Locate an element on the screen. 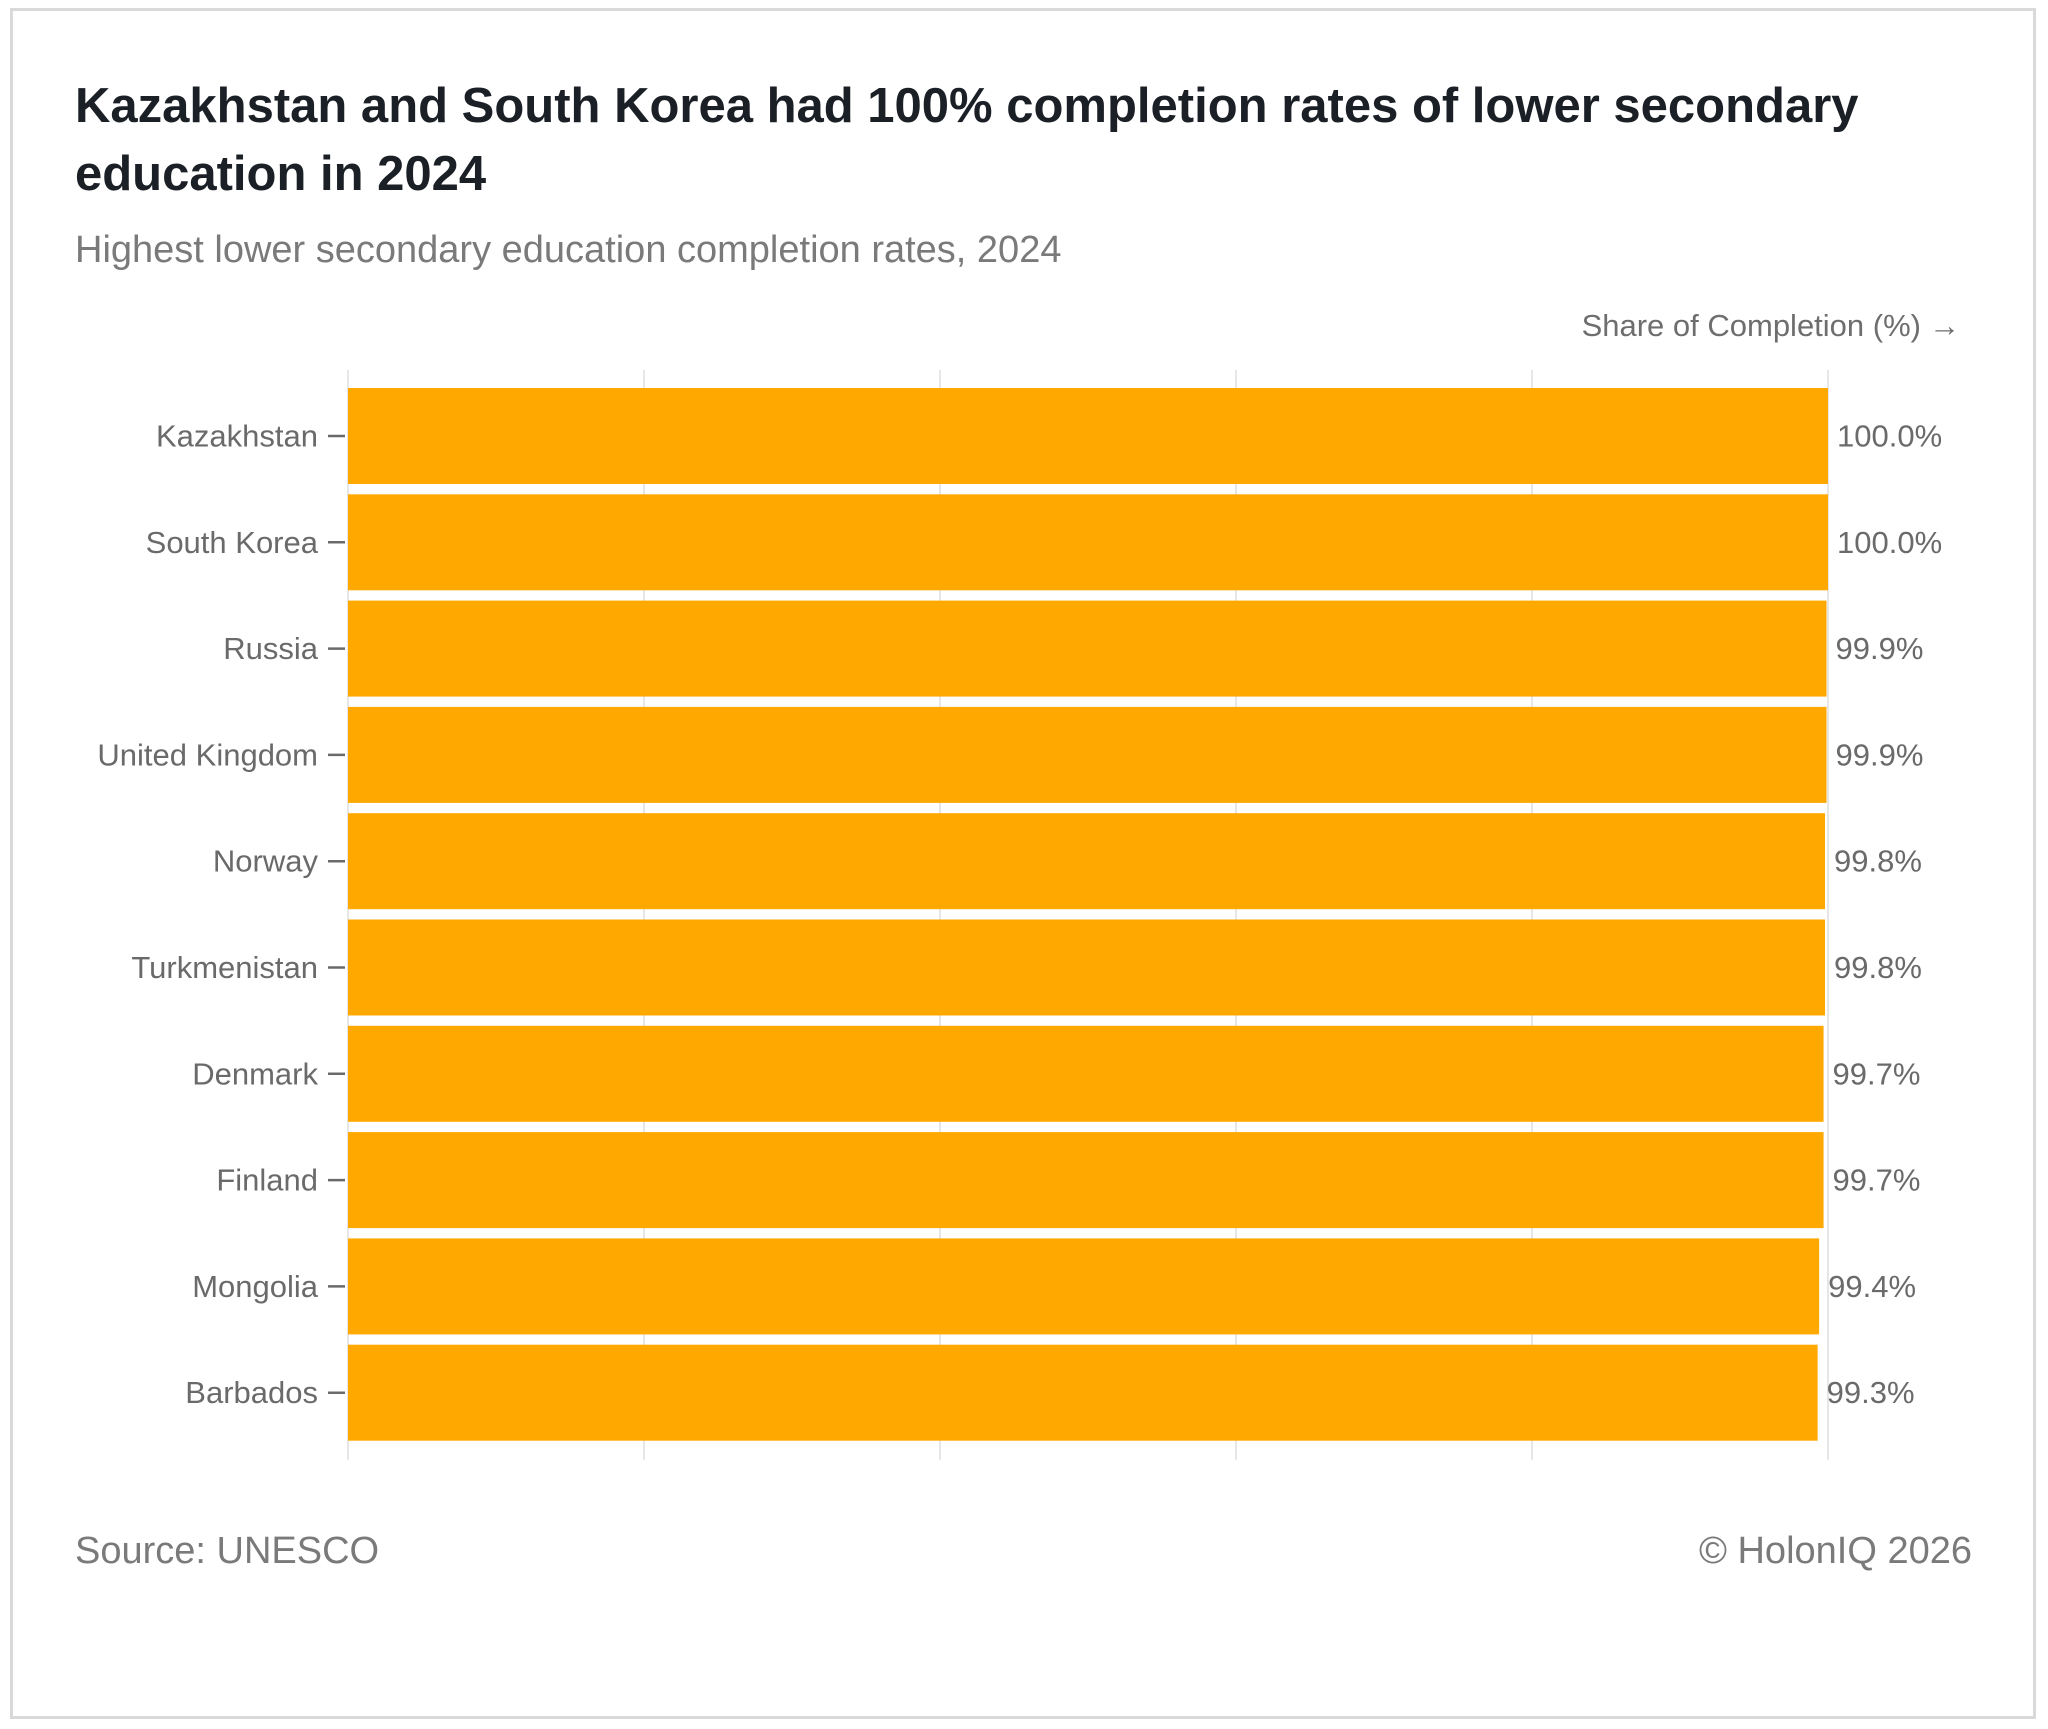 The width and height of the screenshot is (2048, 1729). y-tick-label: Turkmenistan is located at coordinates (224, 967).